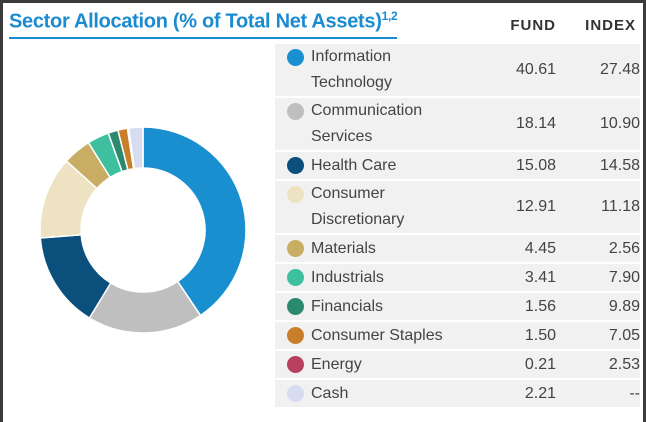 This screenshot has width=646, height=422. Describe the element at coordinates (347, 306) in the screenshot. I see `category-label: Financials` at that location.